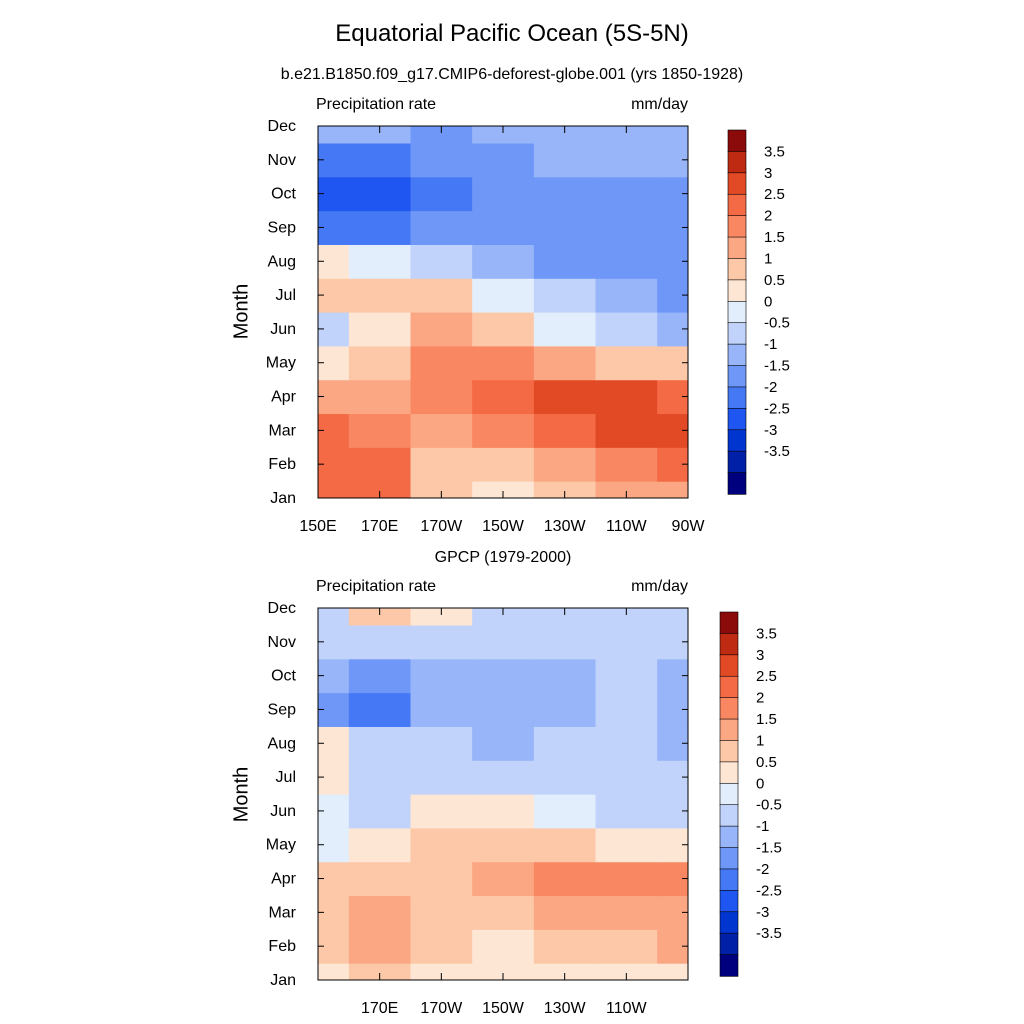  I want to click on y-tick-label: Sep, so click(282, 227).